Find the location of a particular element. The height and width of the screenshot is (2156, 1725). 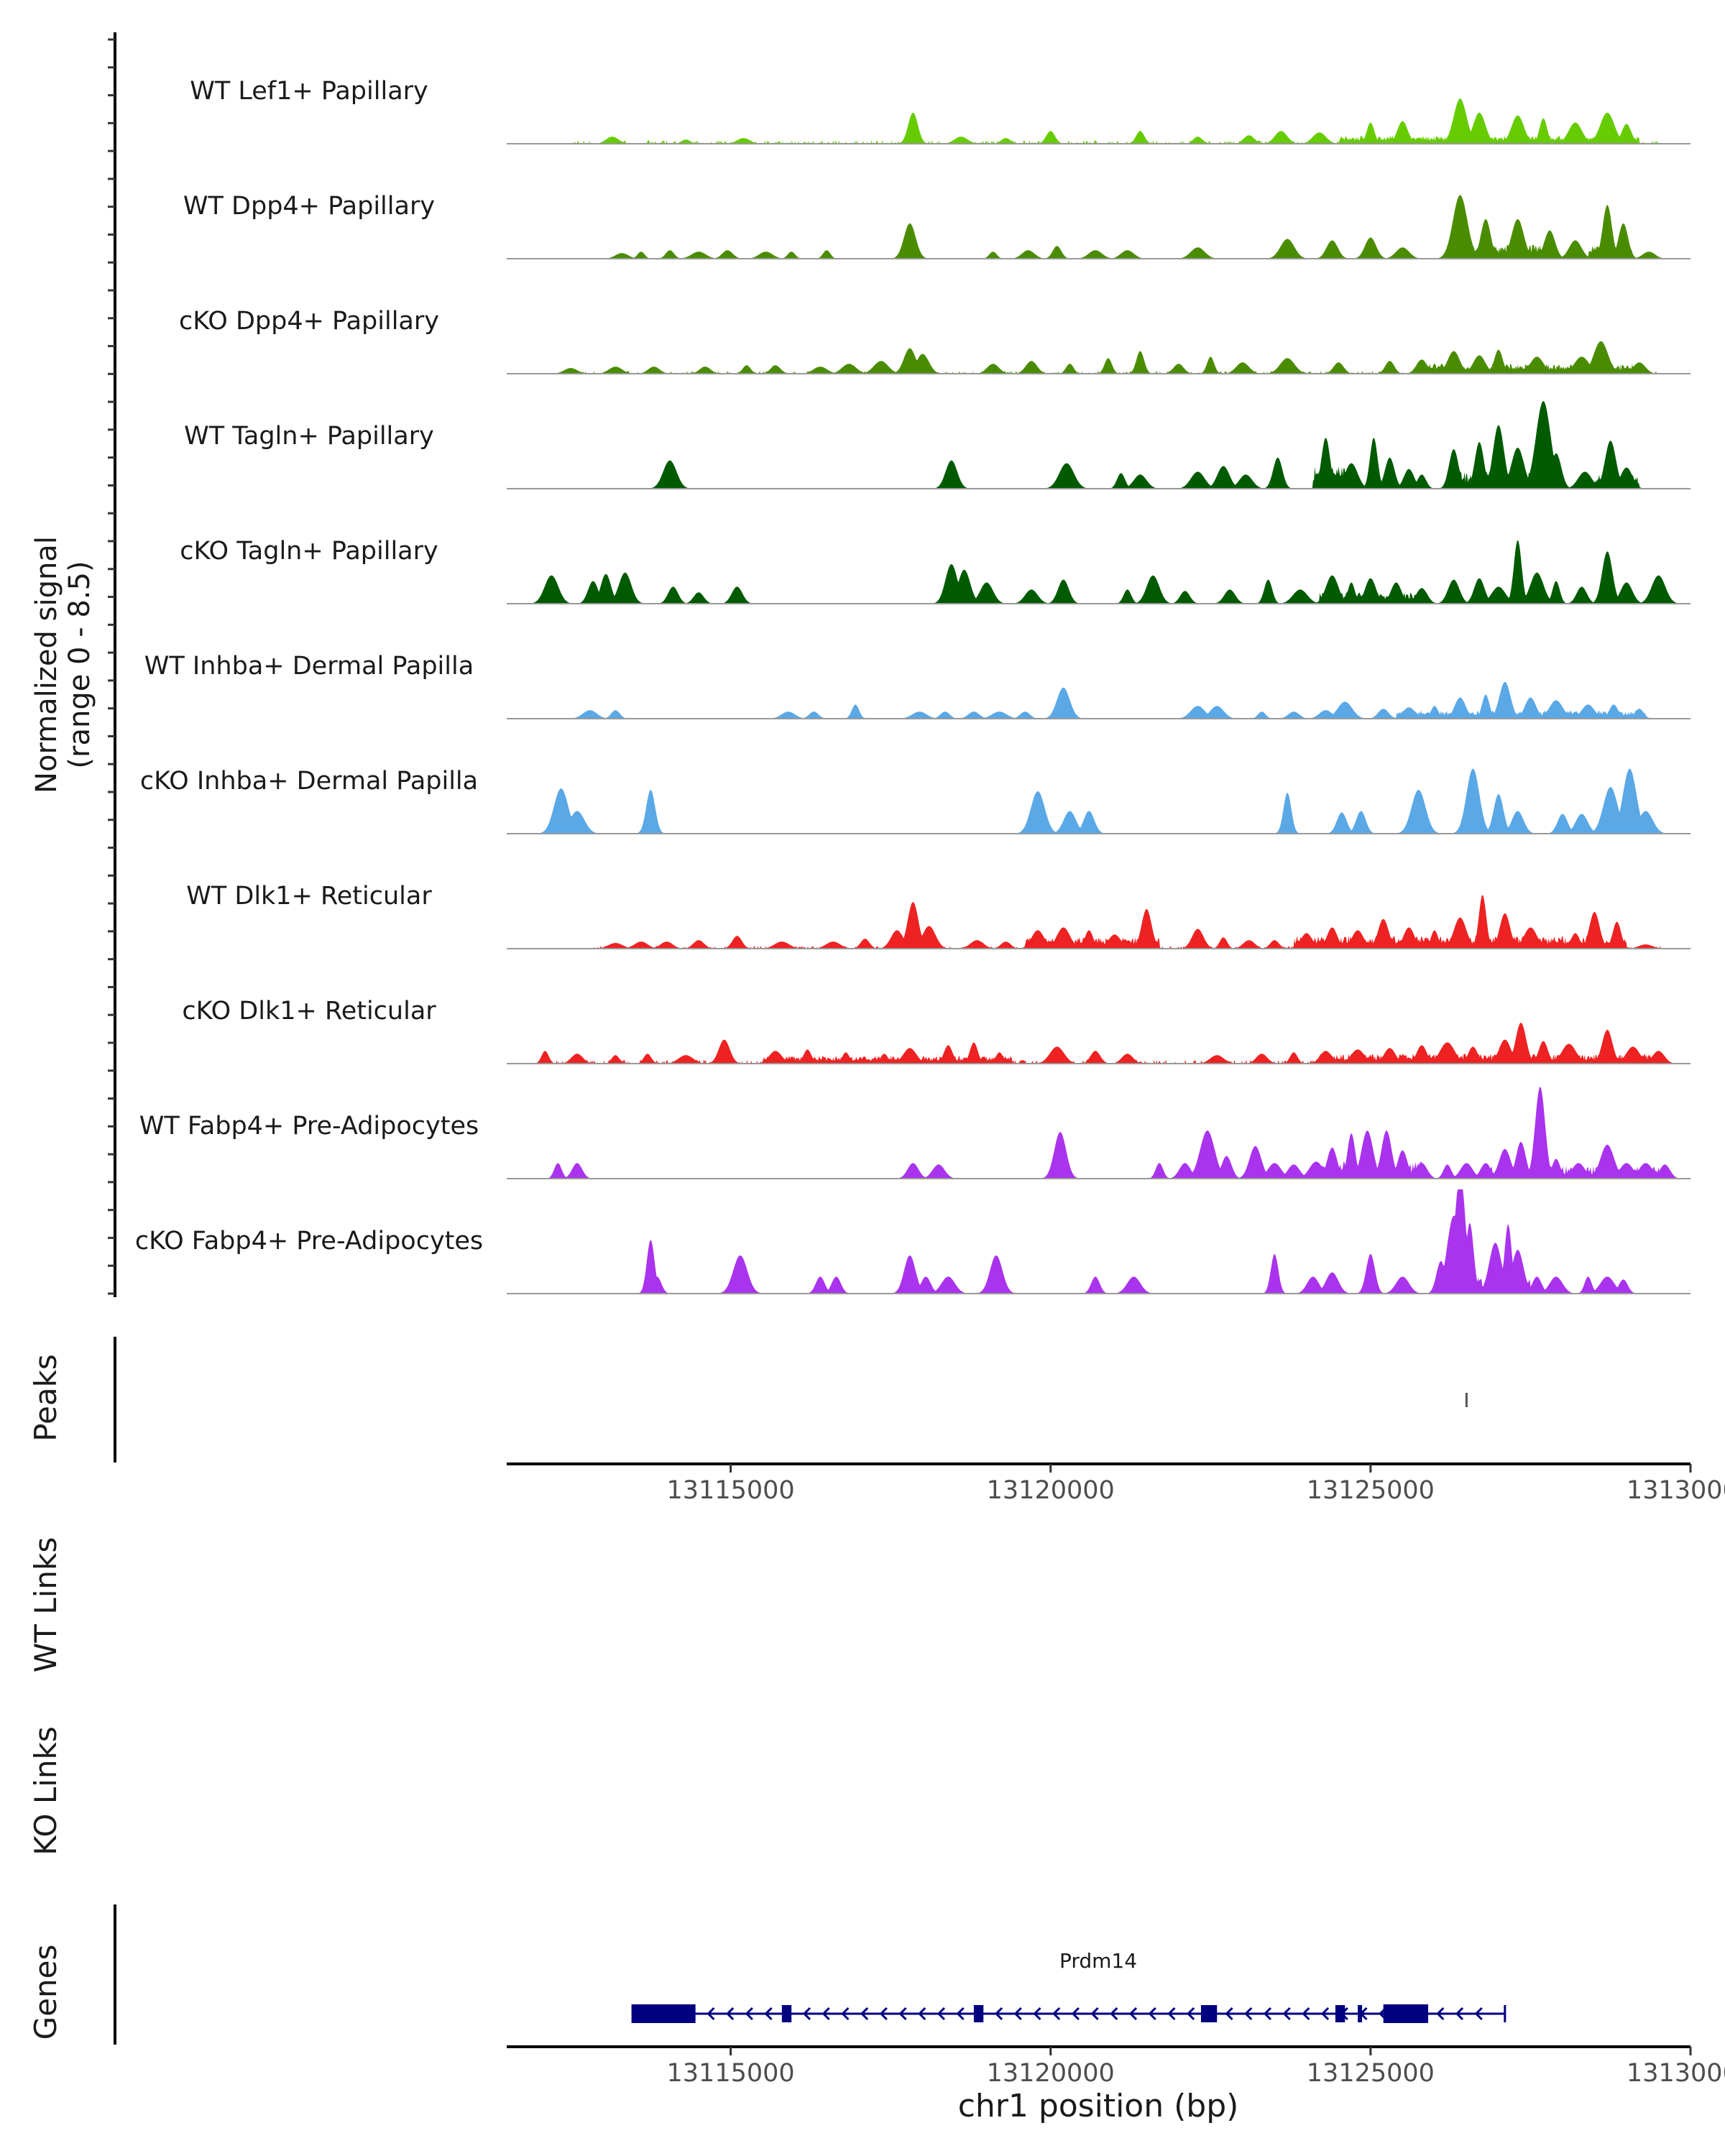

track-wt-inhba-dermal-papilla: WT Inhba+ Dermal Papilla is located at coordinates (917, 685).